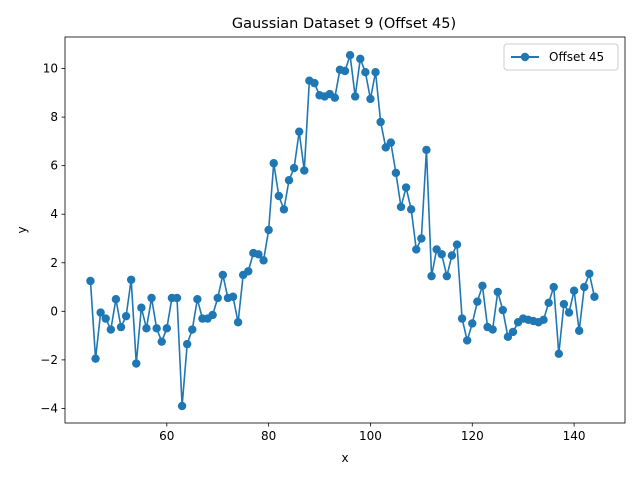 This screenshot has height=480, width=640. Describe the element at coordinates (54, 166) in the screenshot. I see `y-tick-label: 6` at that location.